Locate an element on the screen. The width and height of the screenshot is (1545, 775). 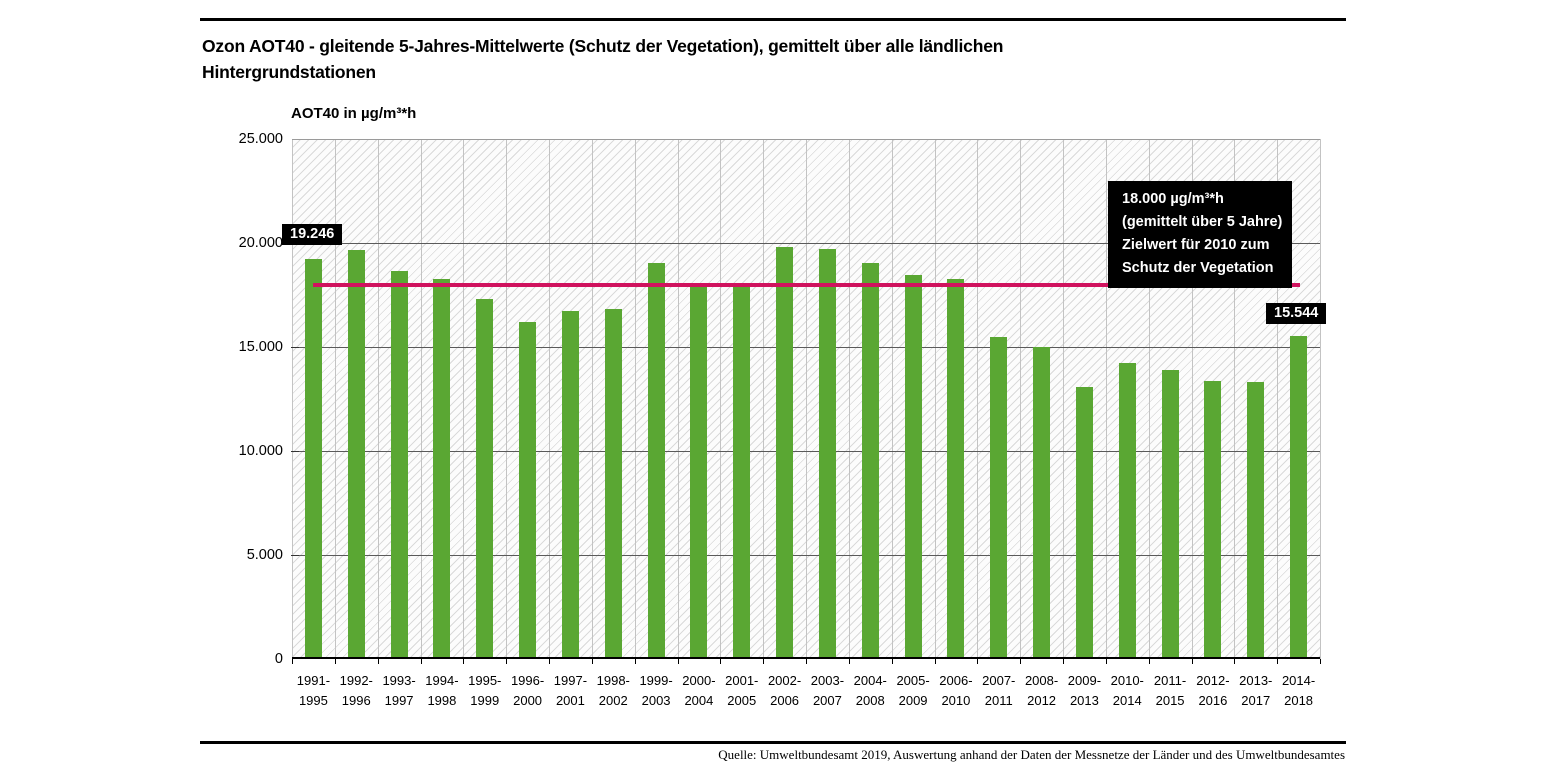
x-axis-tick-label: 1998- 2002 is located at coordinates (613, 690).